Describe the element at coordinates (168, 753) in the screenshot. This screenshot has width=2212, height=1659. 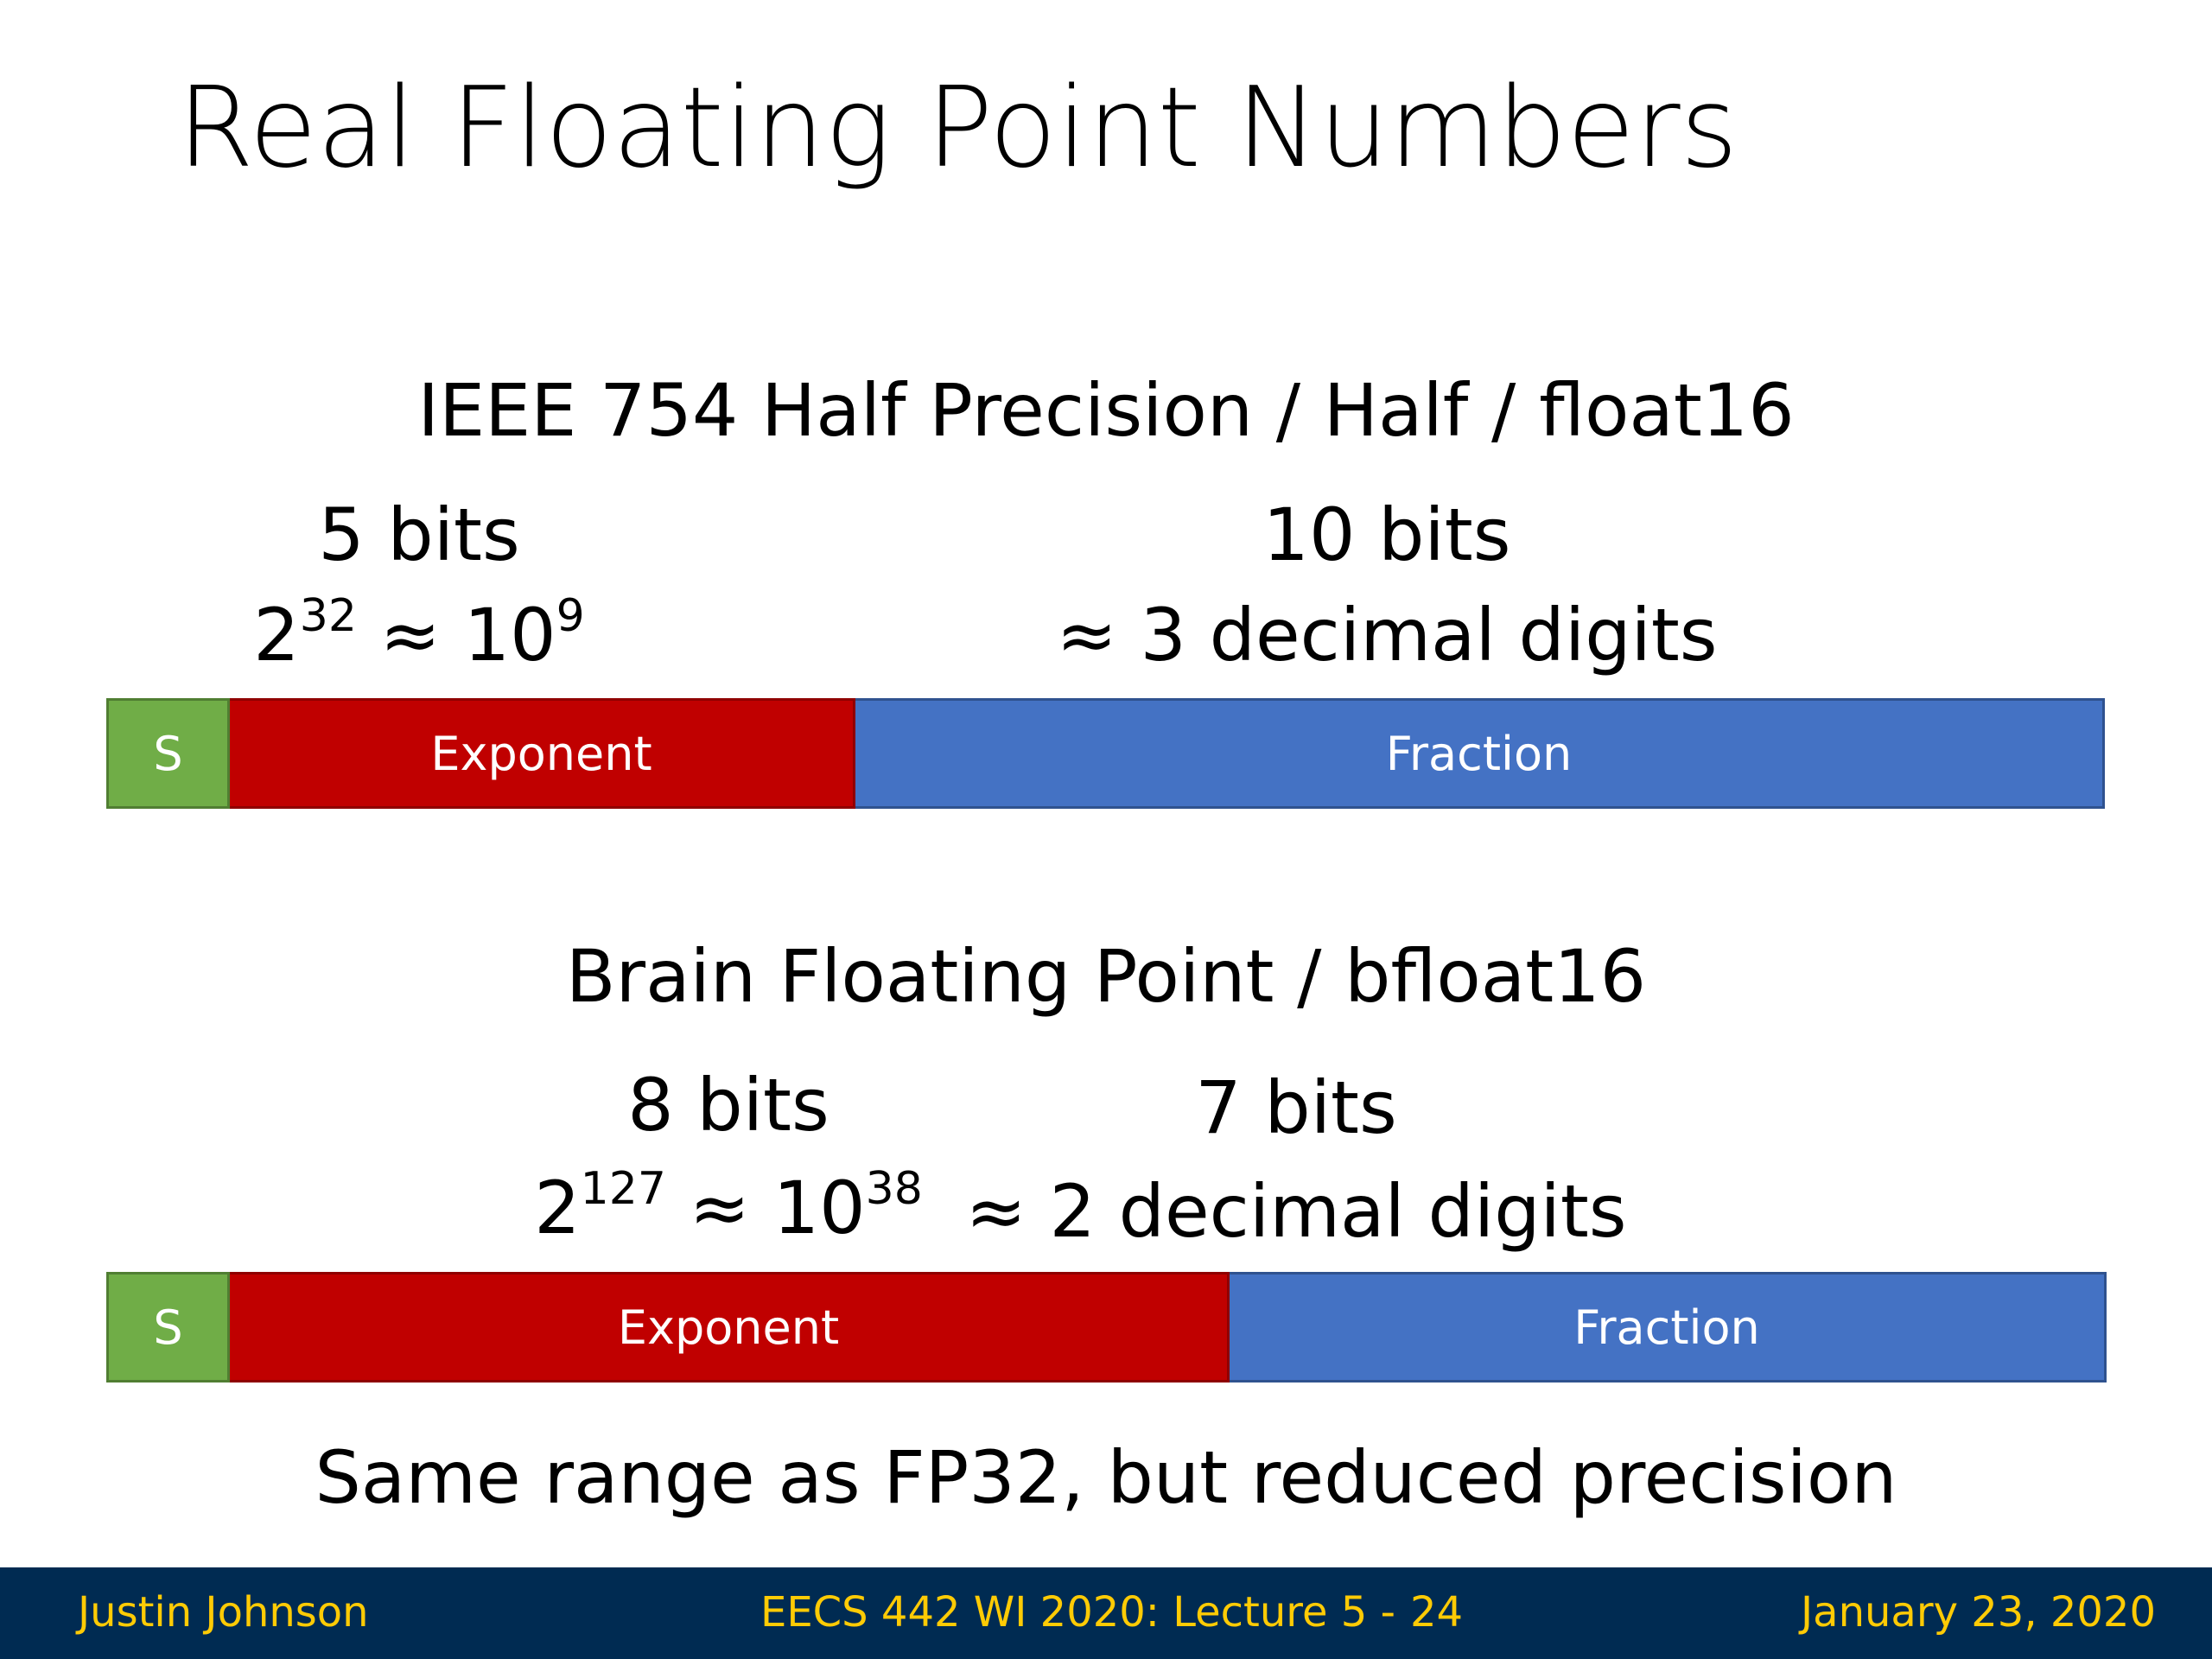
I see `half-sign-segment: S` at that location.